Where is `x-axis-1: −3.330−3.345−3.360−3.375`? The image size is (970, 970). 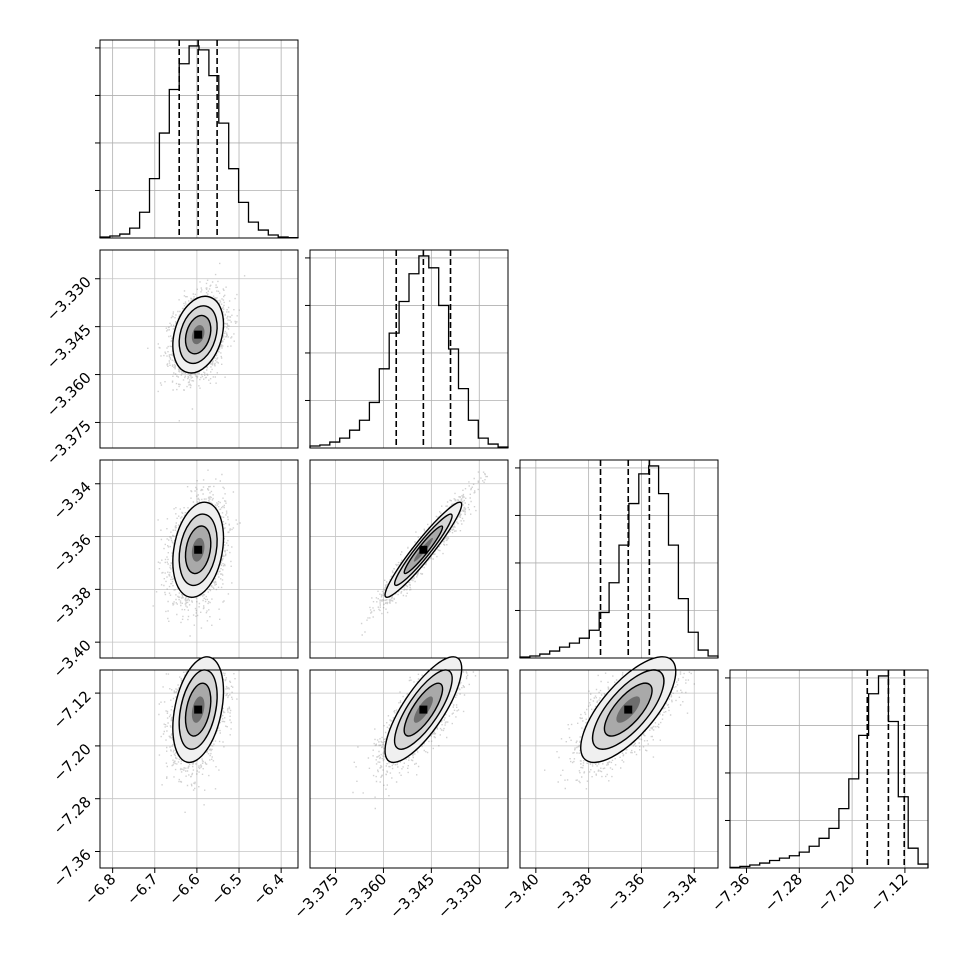 x-axis-1: −3.330−3.345−3.360−3.375 is located at coordinates (388, 895).